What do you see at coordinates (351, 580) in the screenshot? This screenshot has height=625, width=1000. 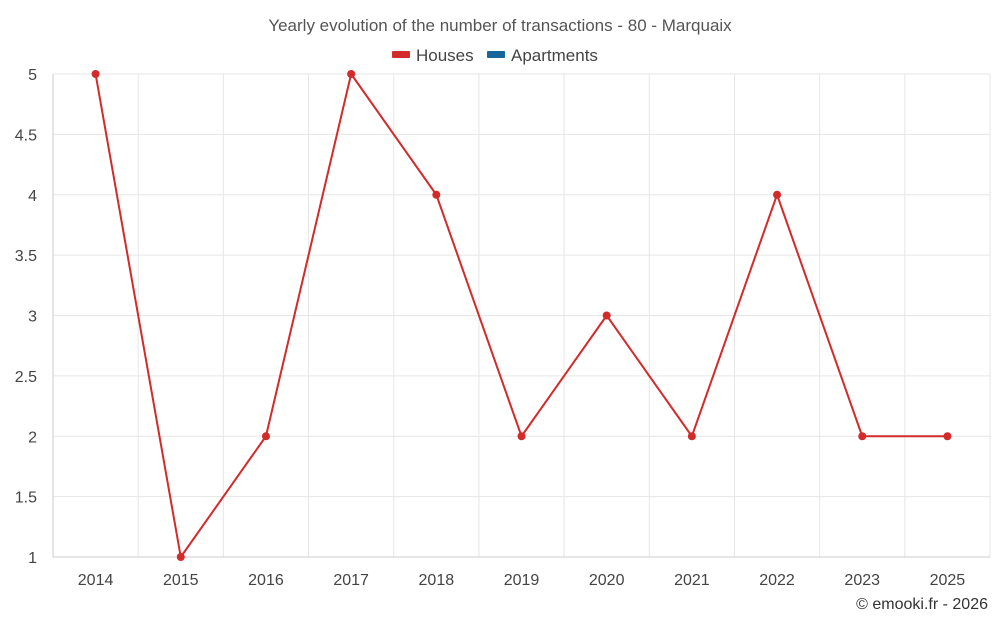 I see `x-tick-label: 2017` at bounding box center [351, 580].